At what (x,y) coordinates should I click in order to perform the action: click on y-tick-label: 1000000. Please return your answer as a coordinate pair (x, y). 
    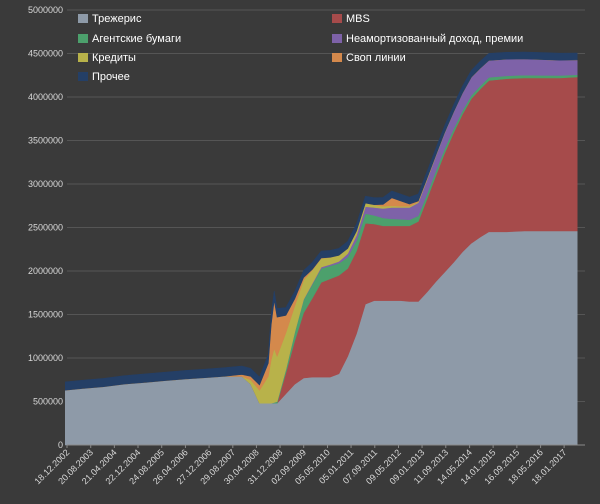
    Looking at the image, I should click on (45, 358).